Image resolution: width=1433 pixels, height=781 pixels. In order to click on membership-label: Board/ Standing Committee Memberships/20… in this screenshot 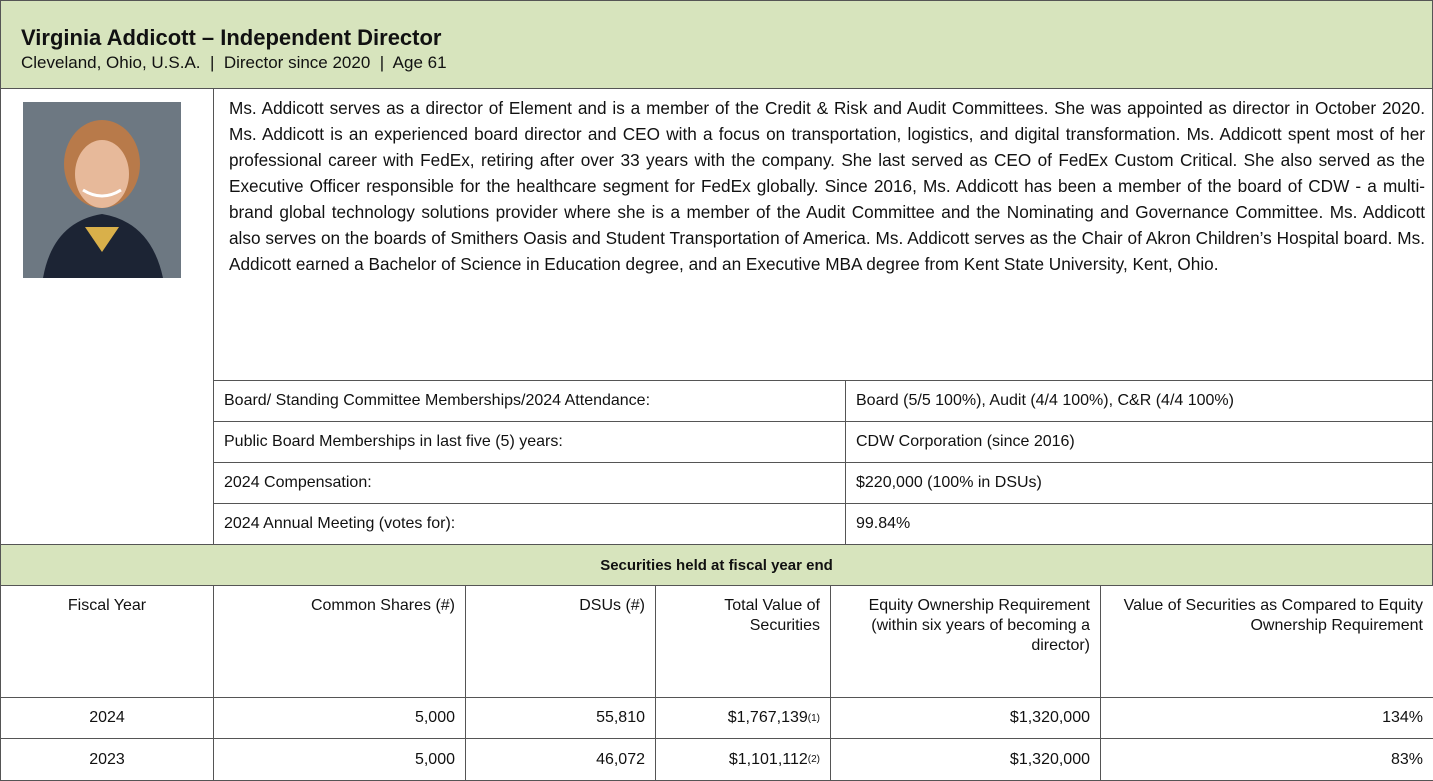, I will do `click(529, 401)`.